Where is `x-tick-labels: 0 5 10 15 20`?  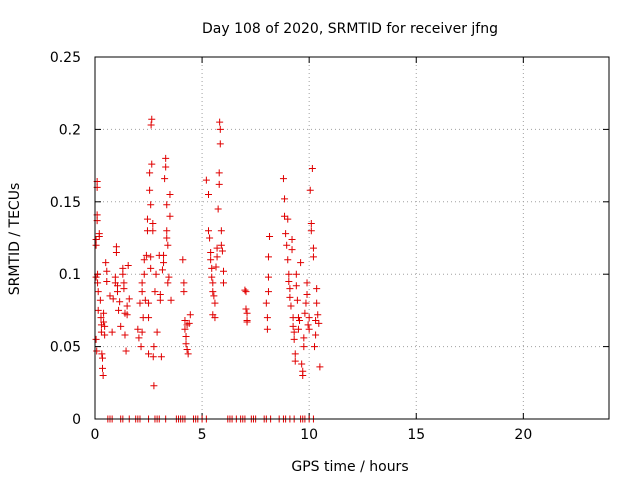 x-tick-labels: 0 5 10 15 20 is located at coordinates (312, 435).